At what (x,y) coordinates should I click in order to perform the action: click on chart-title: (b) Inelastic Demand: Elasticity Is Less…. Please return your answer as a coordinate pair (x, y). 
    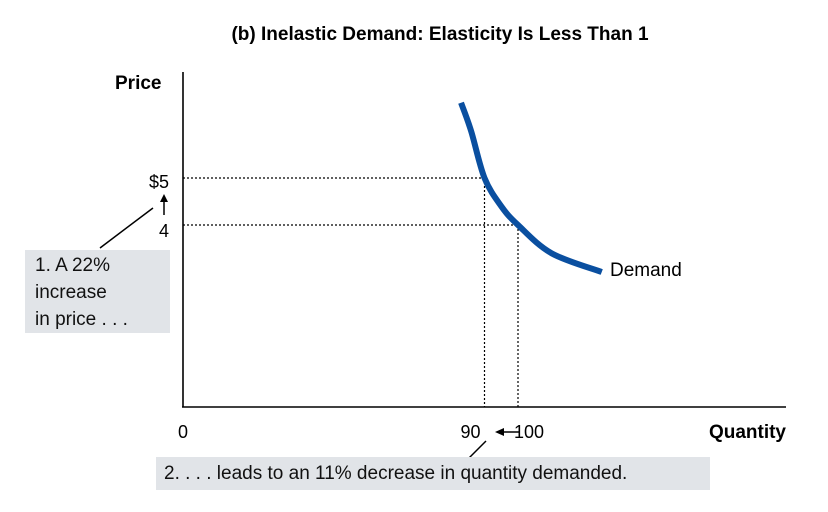
    Looking at the image, I should click on (440, 34).